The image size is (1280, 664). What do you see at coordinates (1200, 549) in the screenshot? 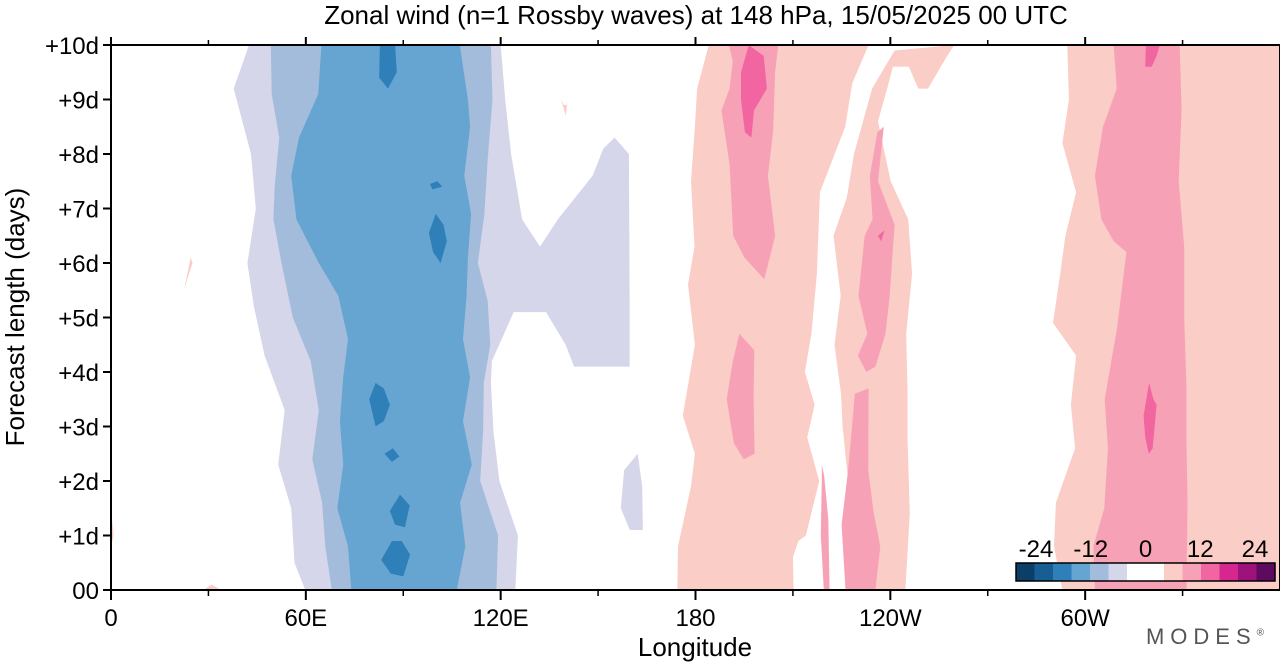
I see `colorbar-label: 12` at bounding box center [1200, 549].